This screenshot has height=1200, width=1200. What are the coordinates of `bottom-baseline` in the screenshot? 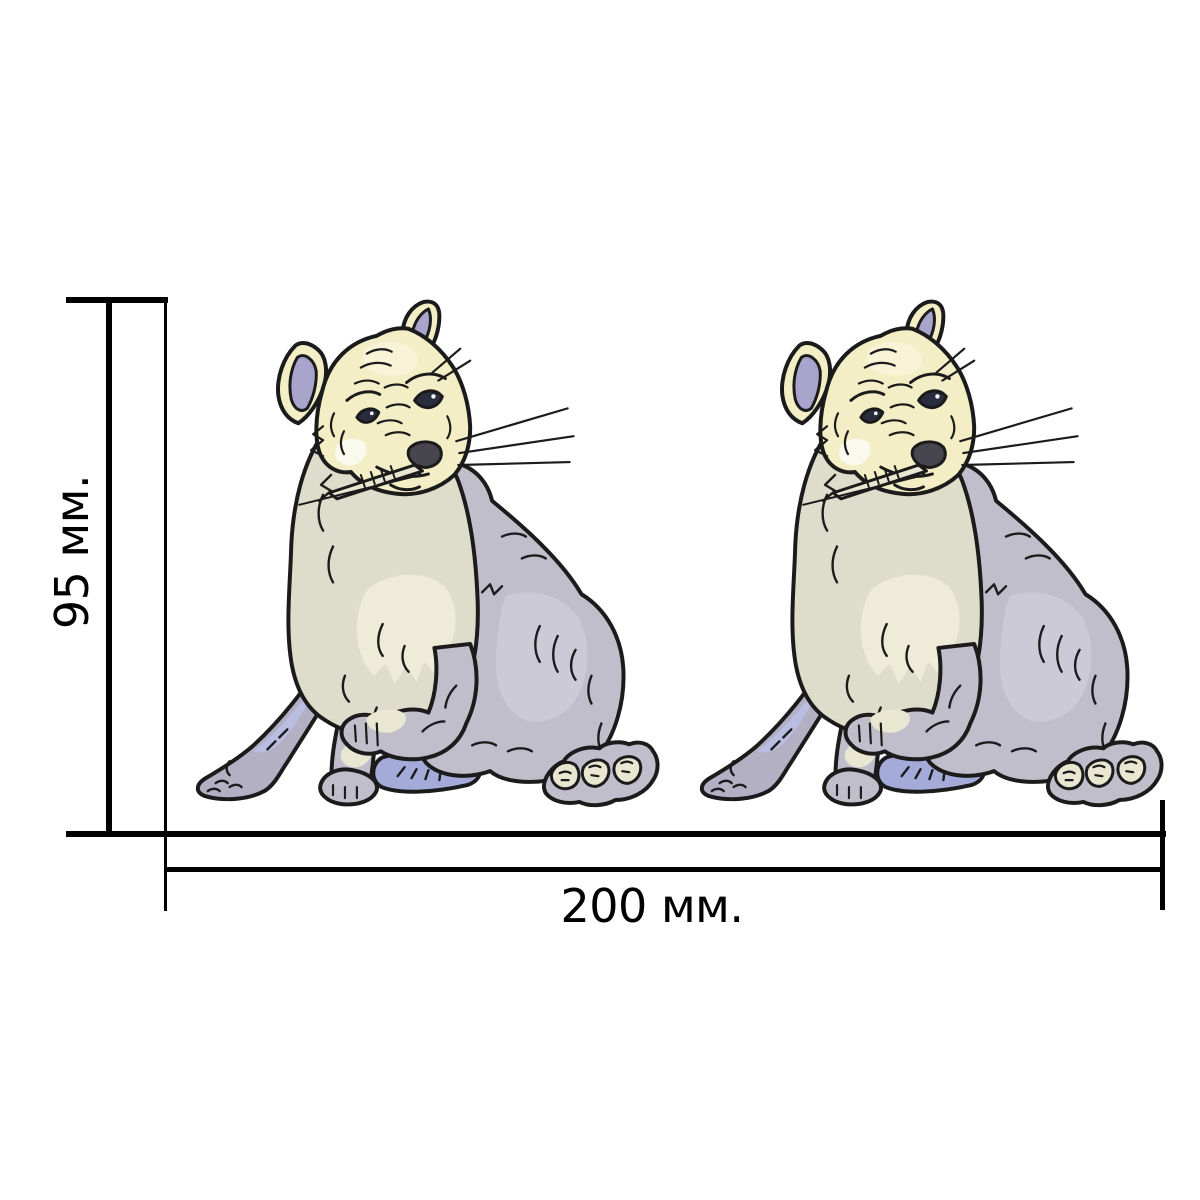 It's located at (616, 834).